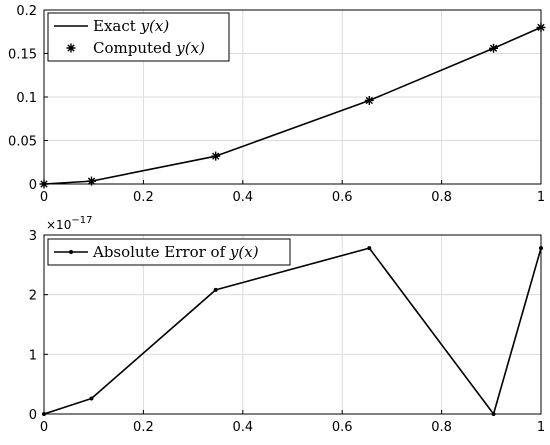  What do you see at coordinates (71, 252) in the screenshot?
I see `legend-swatch-dot` at bounding box center [71, 252].